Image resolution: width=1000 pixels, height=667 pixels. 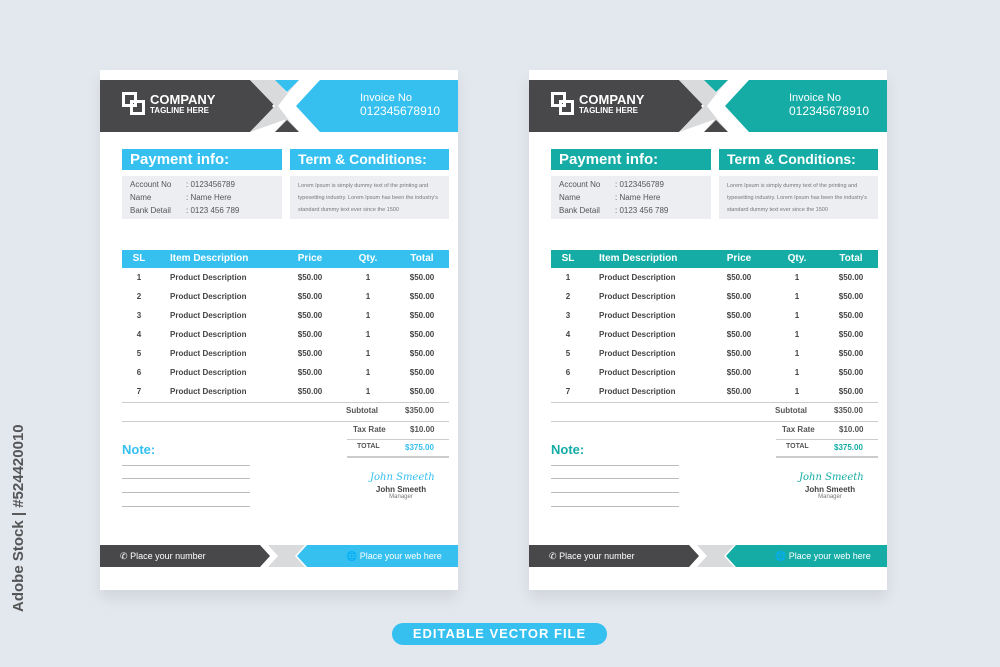 What do you see at coordinates (285, 335) in the screenshot?
I see `table-row: 4 Product Description $50.00 1 $50.00` at bounding box center [285, 335].